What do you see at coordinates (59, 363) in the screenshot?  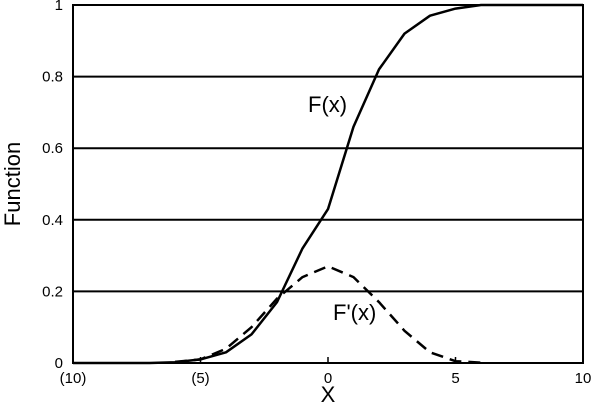 I see `y-tick-label: 0` at bounding box center [59, 363].